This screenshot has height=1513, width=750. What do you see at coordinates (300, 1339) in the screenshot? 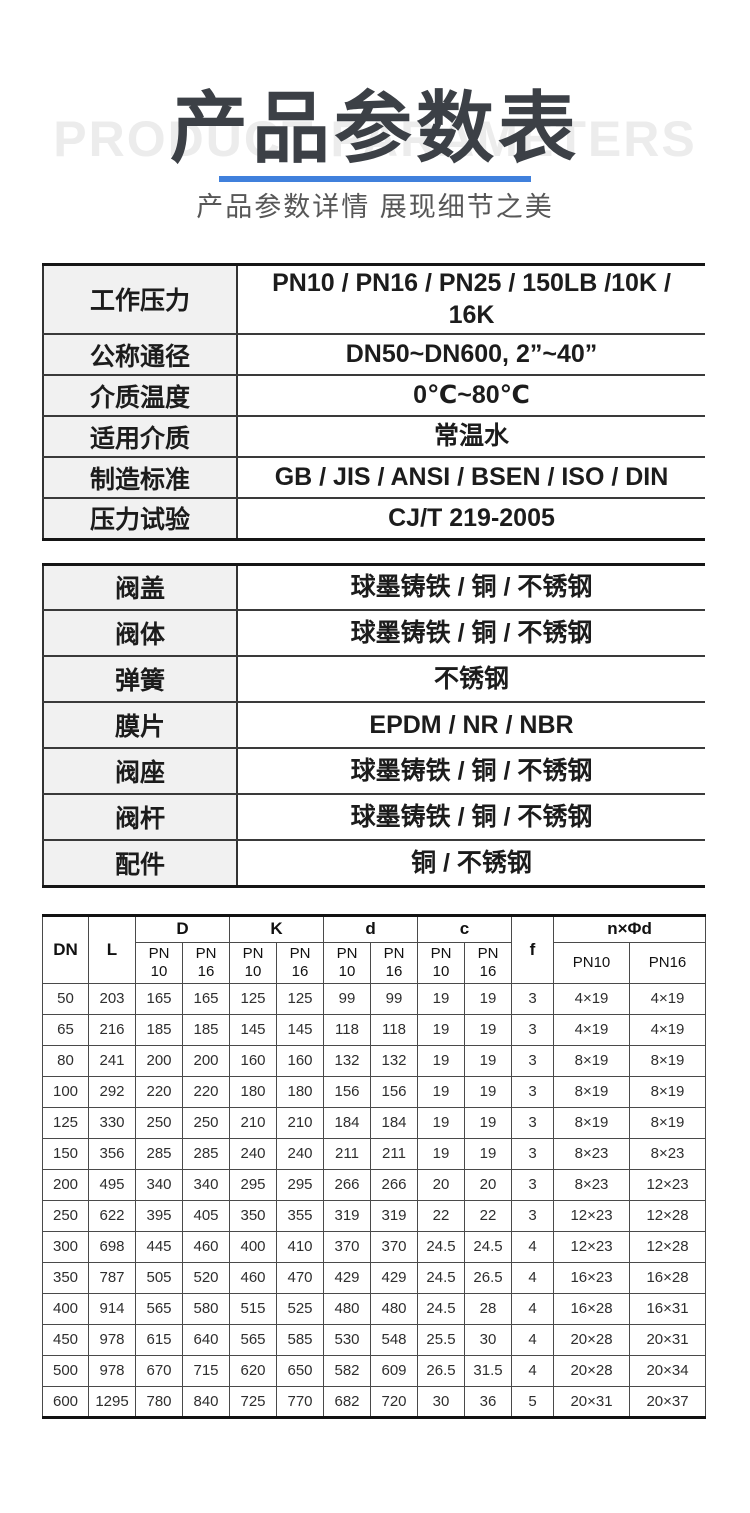
I see `cell-k-pn16: 585` at bounding box center [300, 1339].